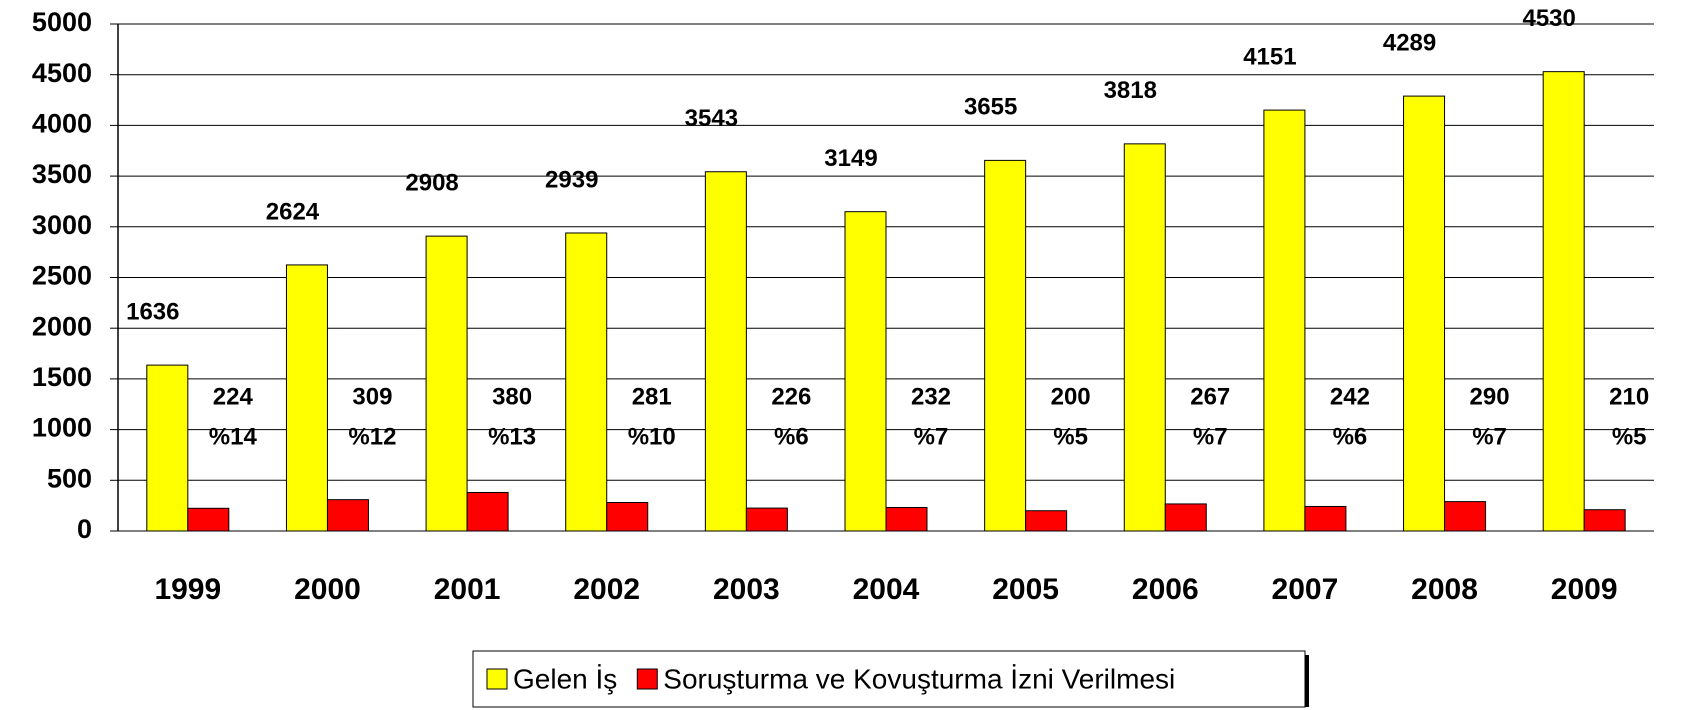  I want to click on x-tick-label: 2006, so click(1165, 589).